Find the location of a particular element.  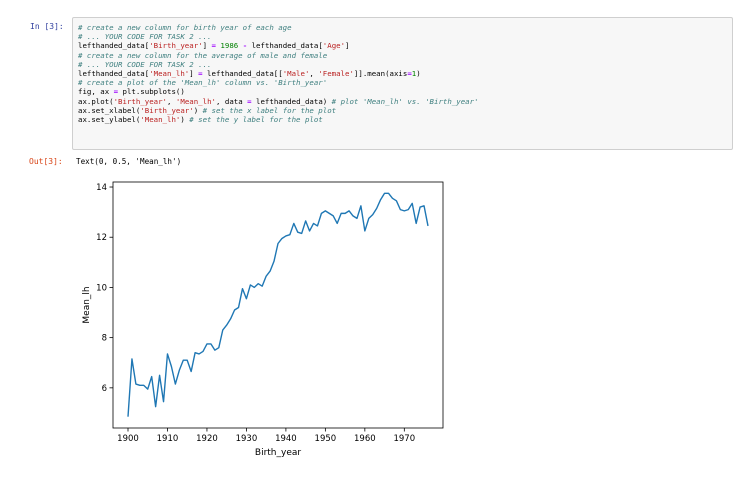

code-token: plt.subplots() is located at coordinates (151, 92).